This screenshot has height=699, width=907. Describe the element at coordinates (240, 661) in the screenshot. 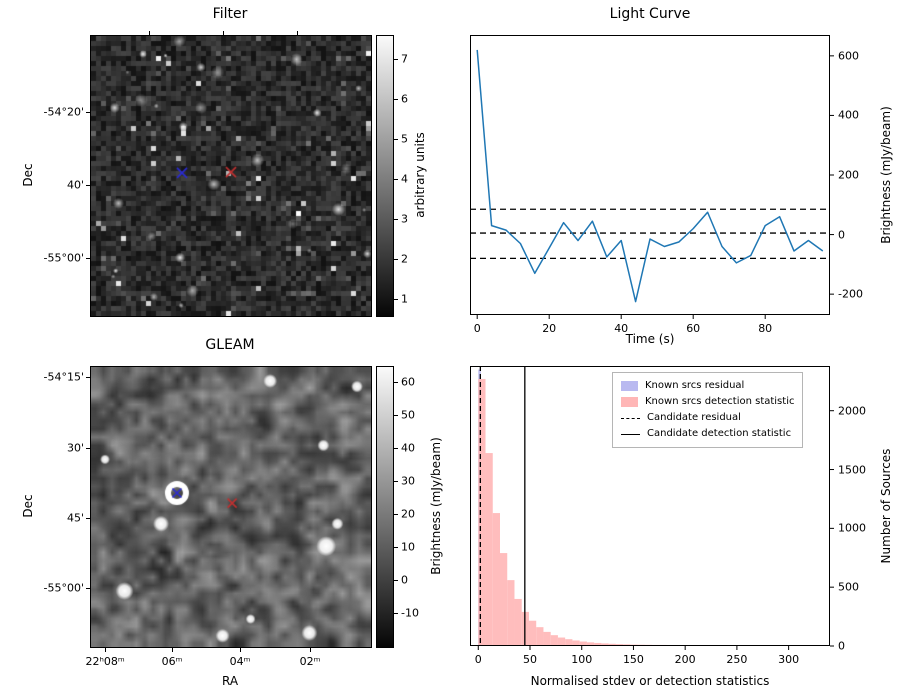

I see `tick-label: 04ᵐ` at that location.